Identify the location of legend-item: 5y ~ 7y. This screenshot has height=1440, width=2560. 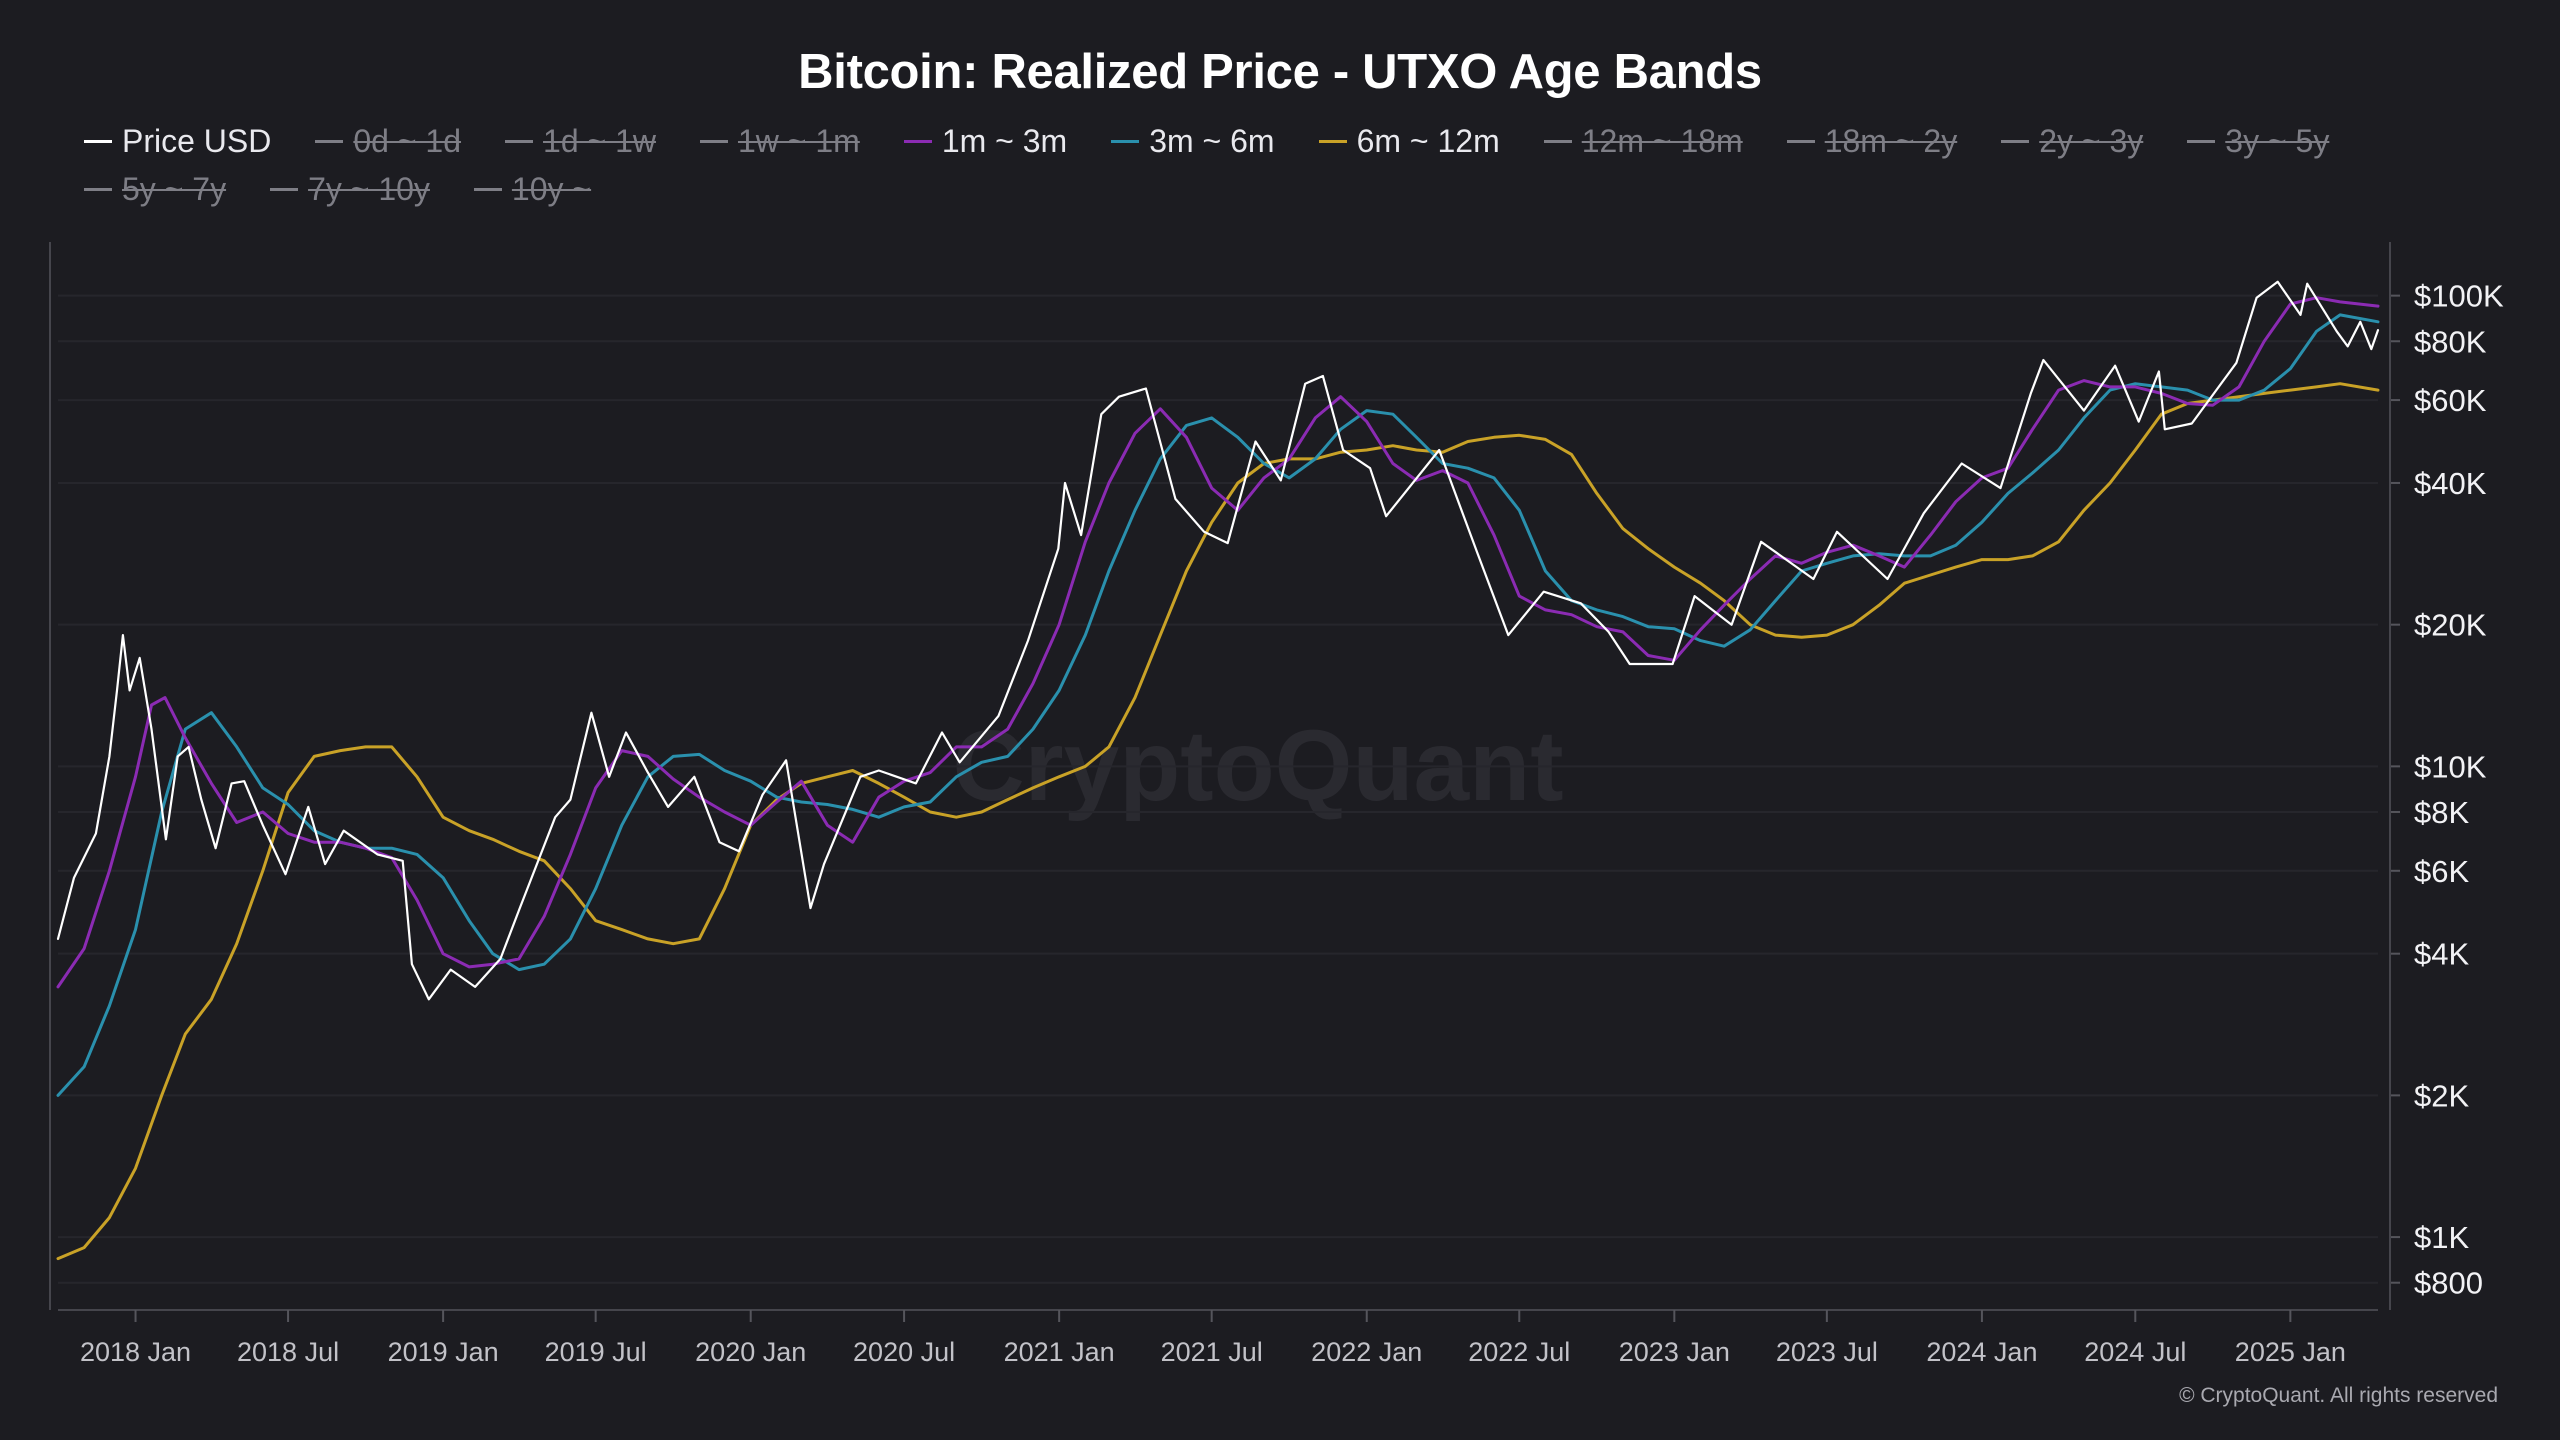
(155, 189).